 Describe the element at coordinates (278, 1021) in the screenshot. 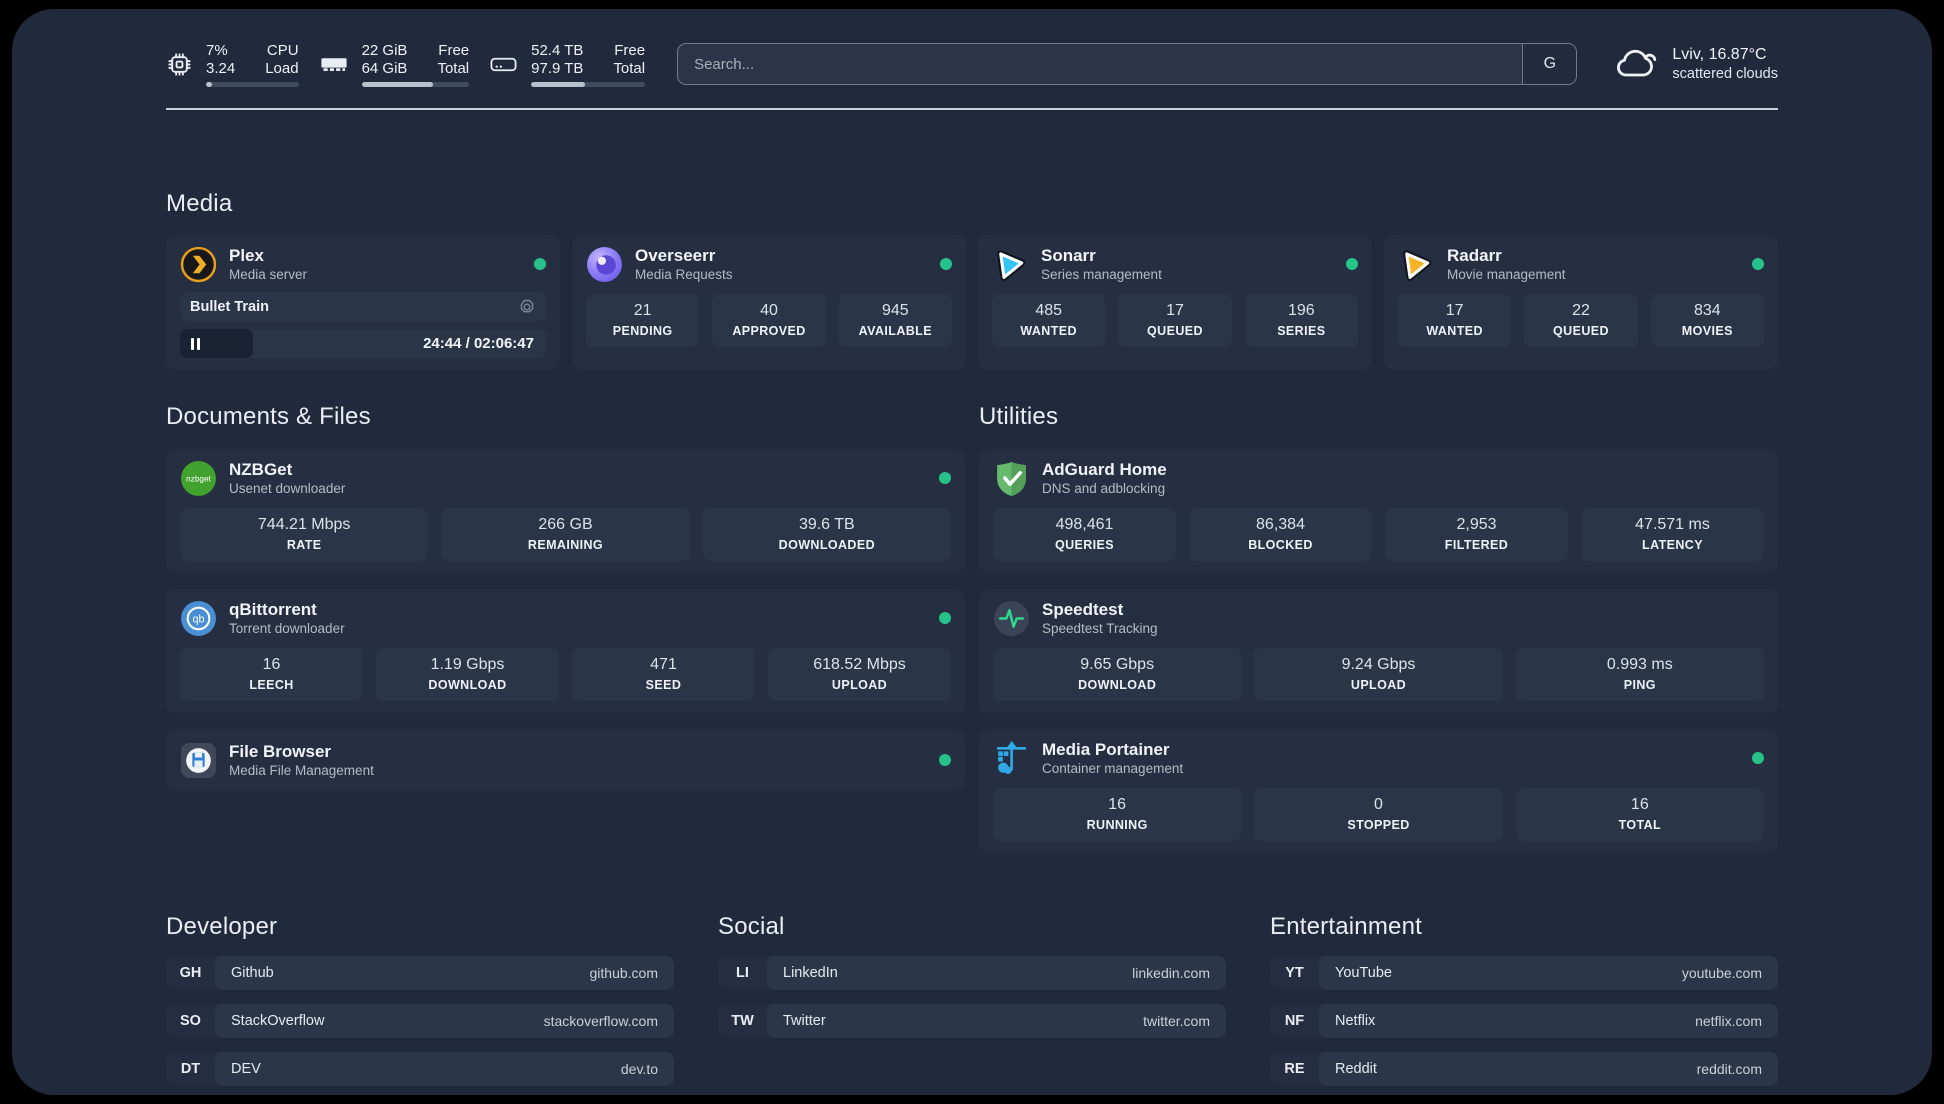

I see `bookmark-name: StackOverflow` at that location.